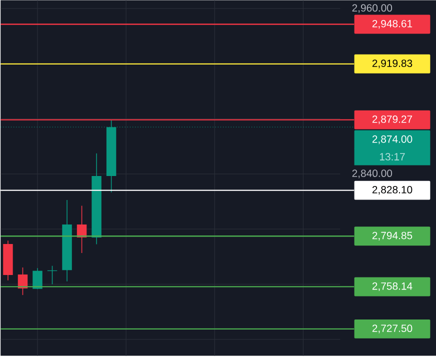 This screenshot has width=436, height=363. I want to click on ref-line-label: 2,874.00, so click(392, 139).